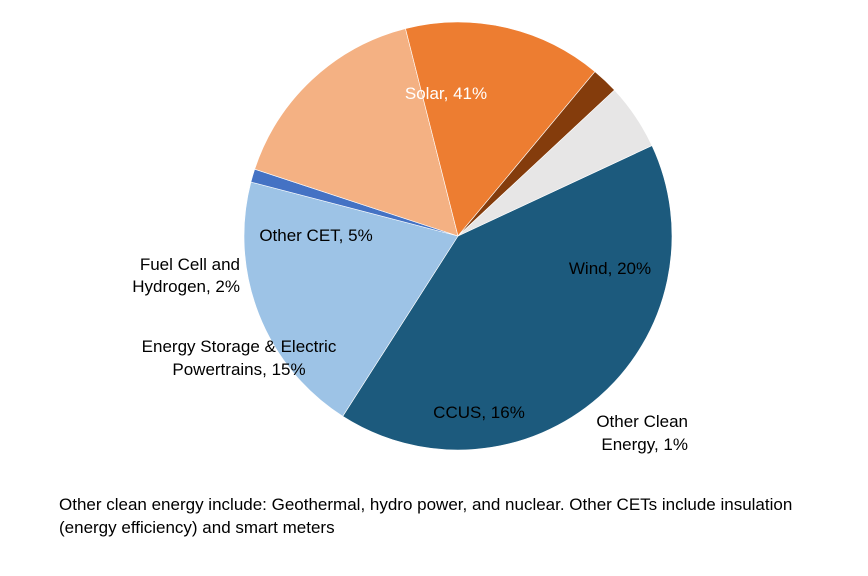  What do you see at coordinates (644, 444) in the screenshot?
I see `label-other-clean-energy-line2: Energy, 1%` at bounding box center [644, 444].